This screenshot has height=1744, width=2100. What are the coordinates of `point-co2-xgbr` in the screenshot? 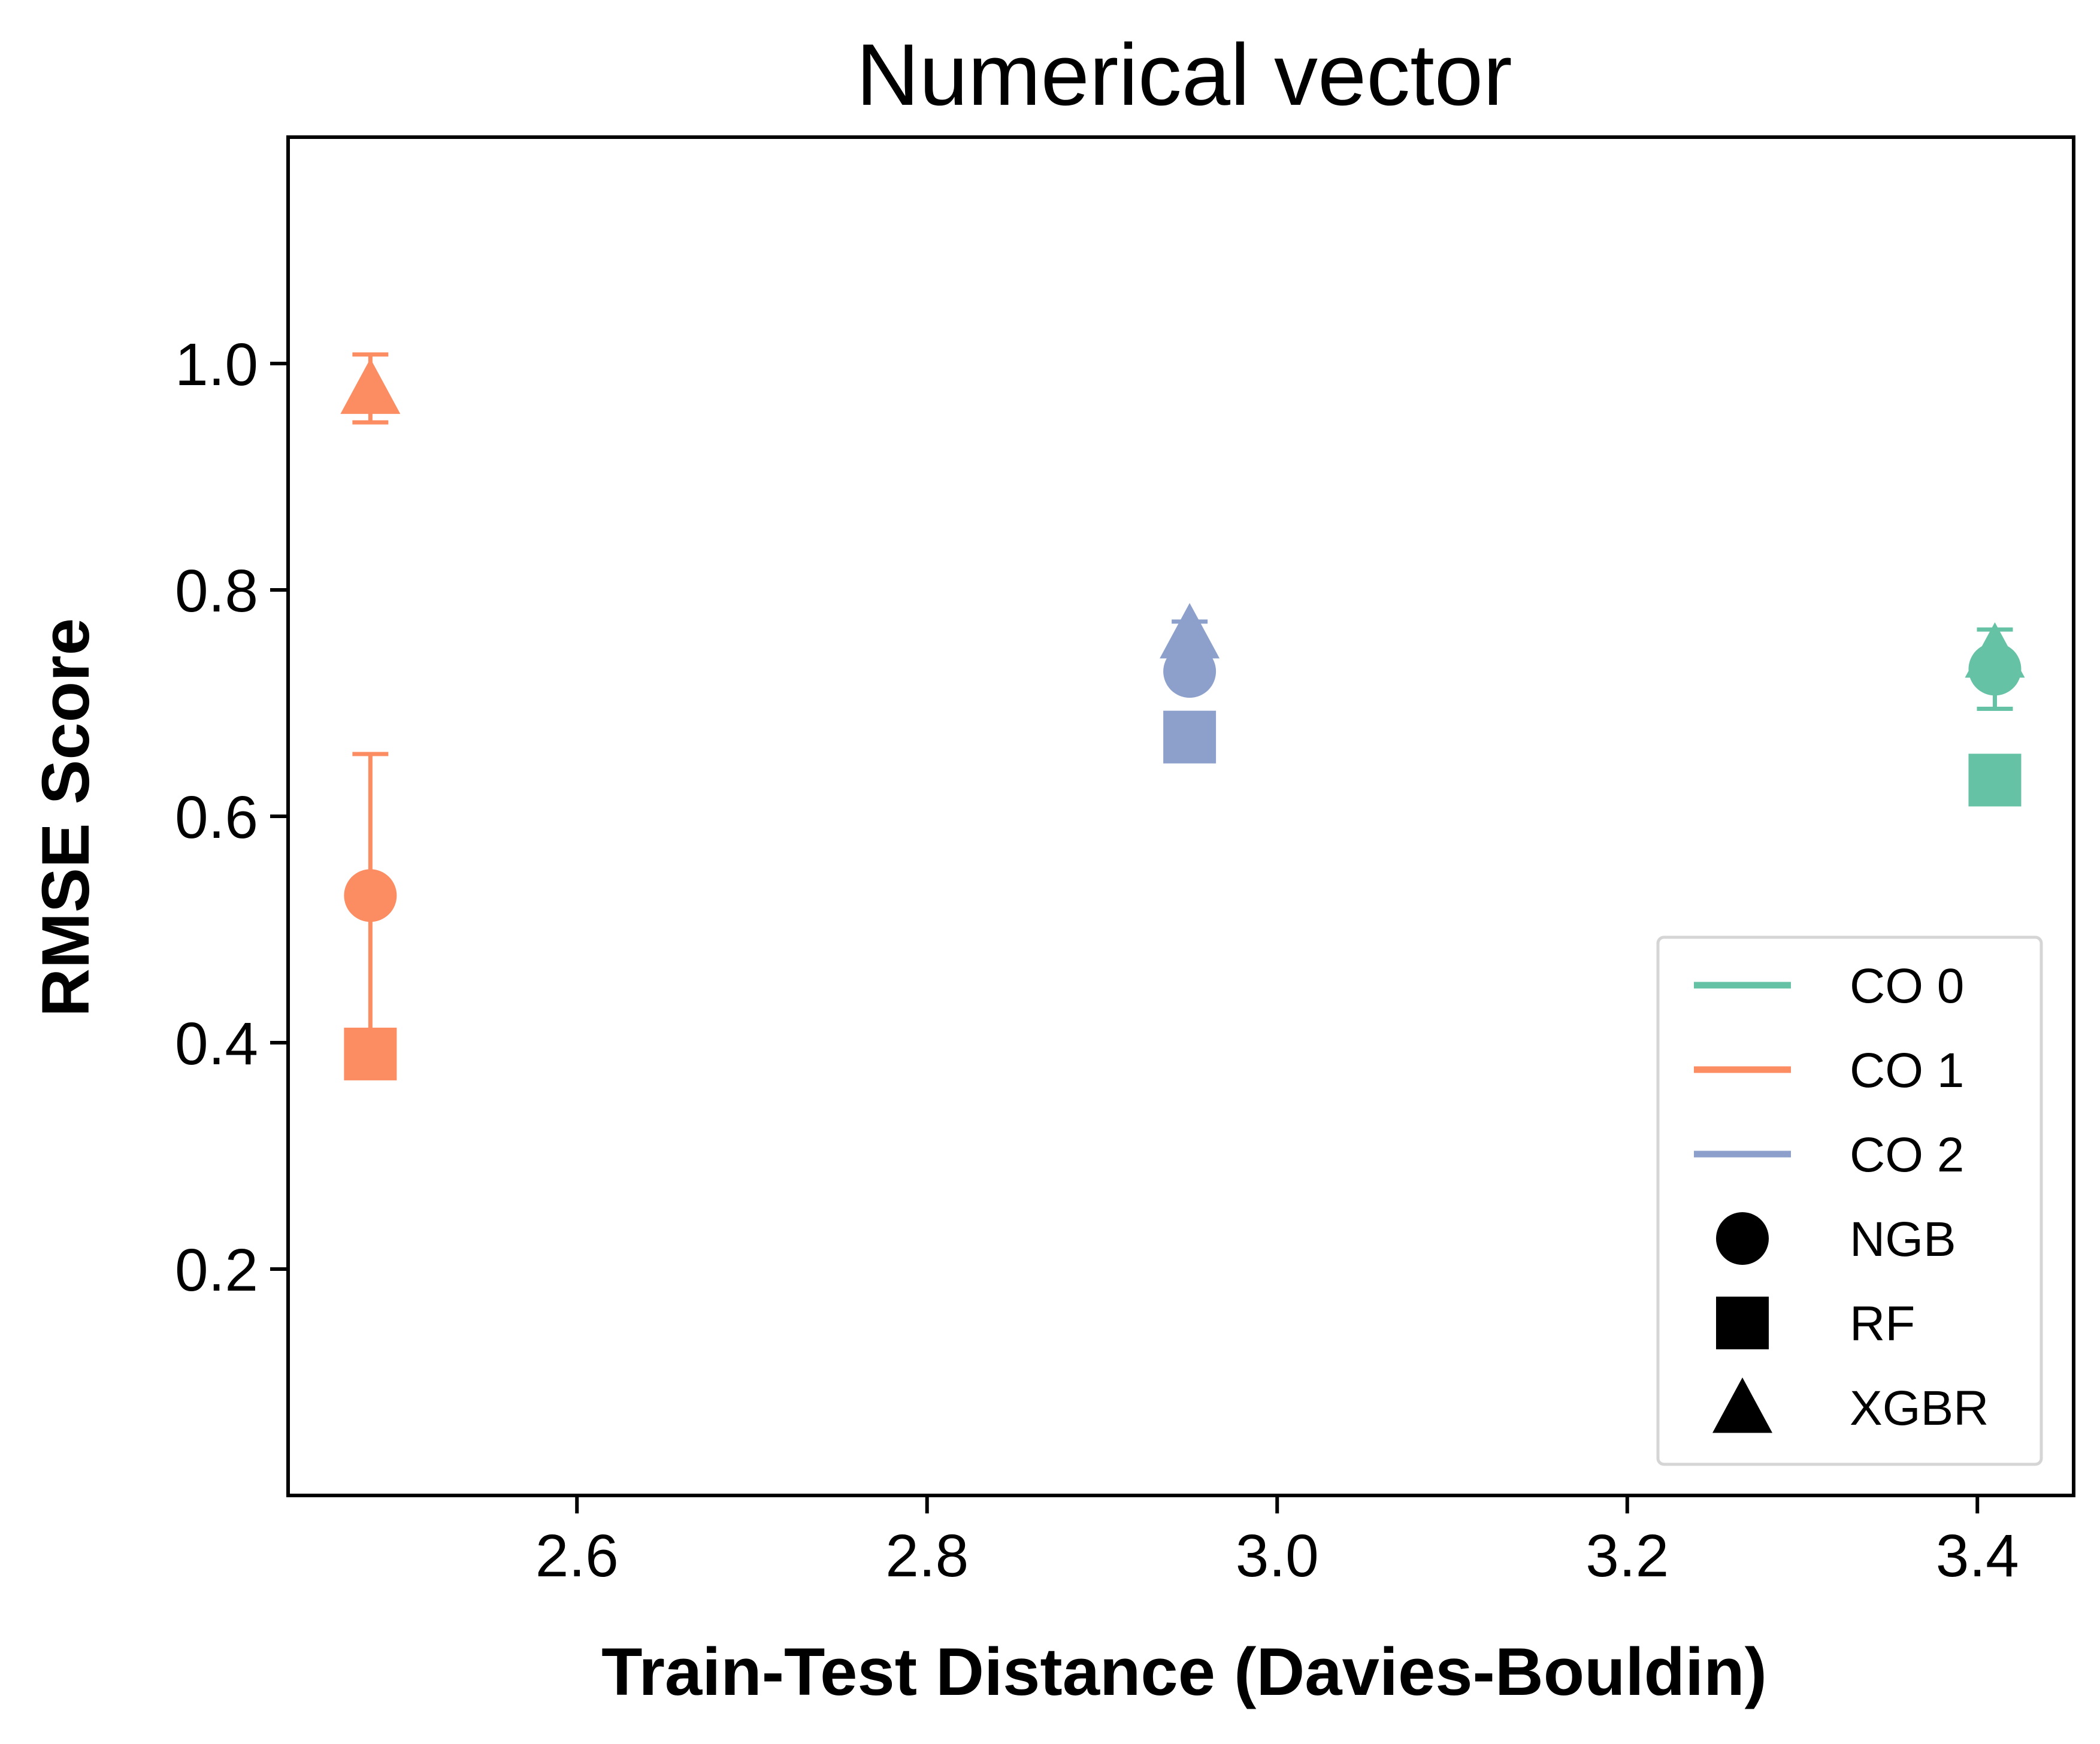 It's located at (1190, 630).